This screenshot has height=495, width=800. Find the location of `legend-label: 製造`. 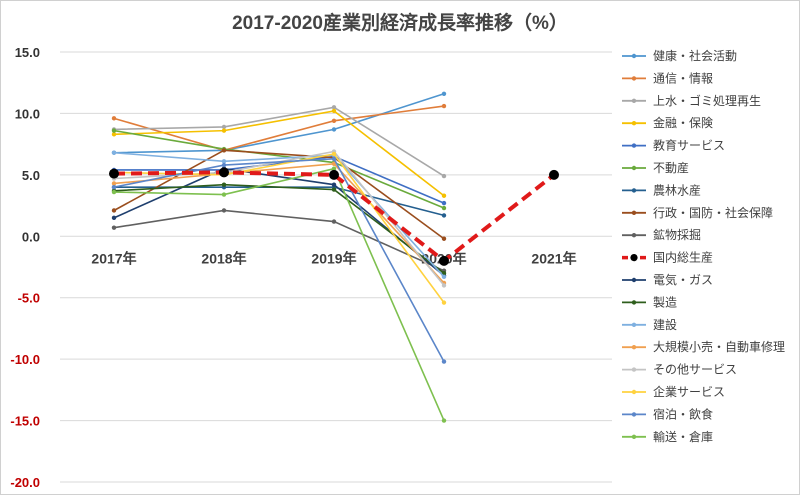

legend-label: 製造 is located at coordinates (665, 302).